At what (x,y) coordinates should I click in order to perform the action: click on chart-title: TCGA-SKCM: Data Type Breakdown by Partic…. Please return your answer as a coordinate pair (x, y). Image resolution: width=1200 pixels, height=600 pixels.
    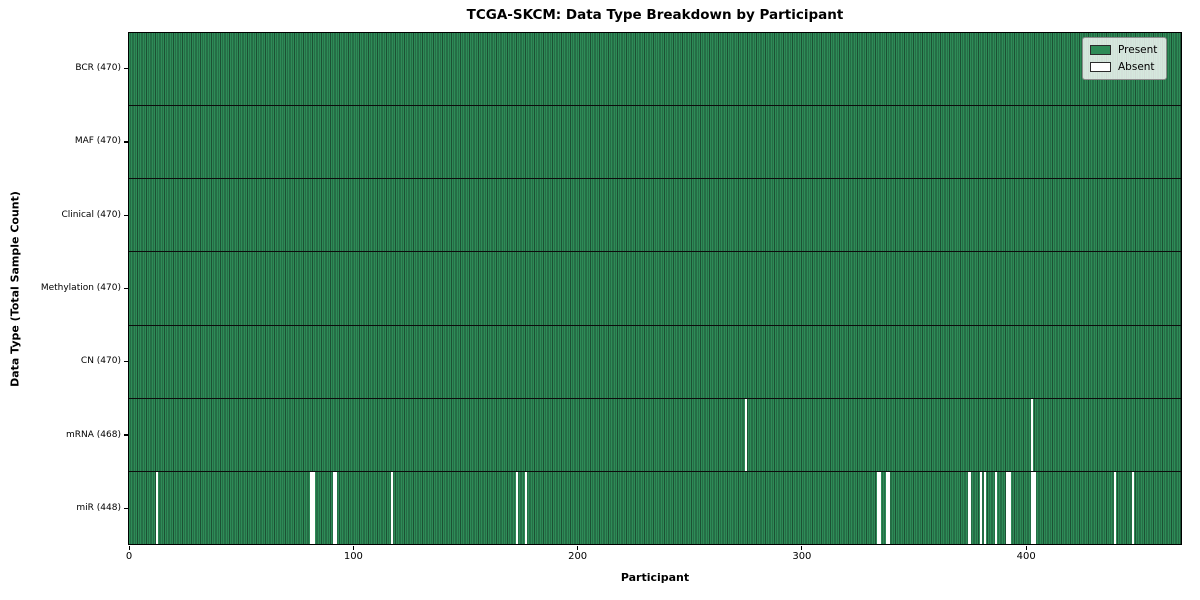
    Looking at the image, I should click on (655, 15).